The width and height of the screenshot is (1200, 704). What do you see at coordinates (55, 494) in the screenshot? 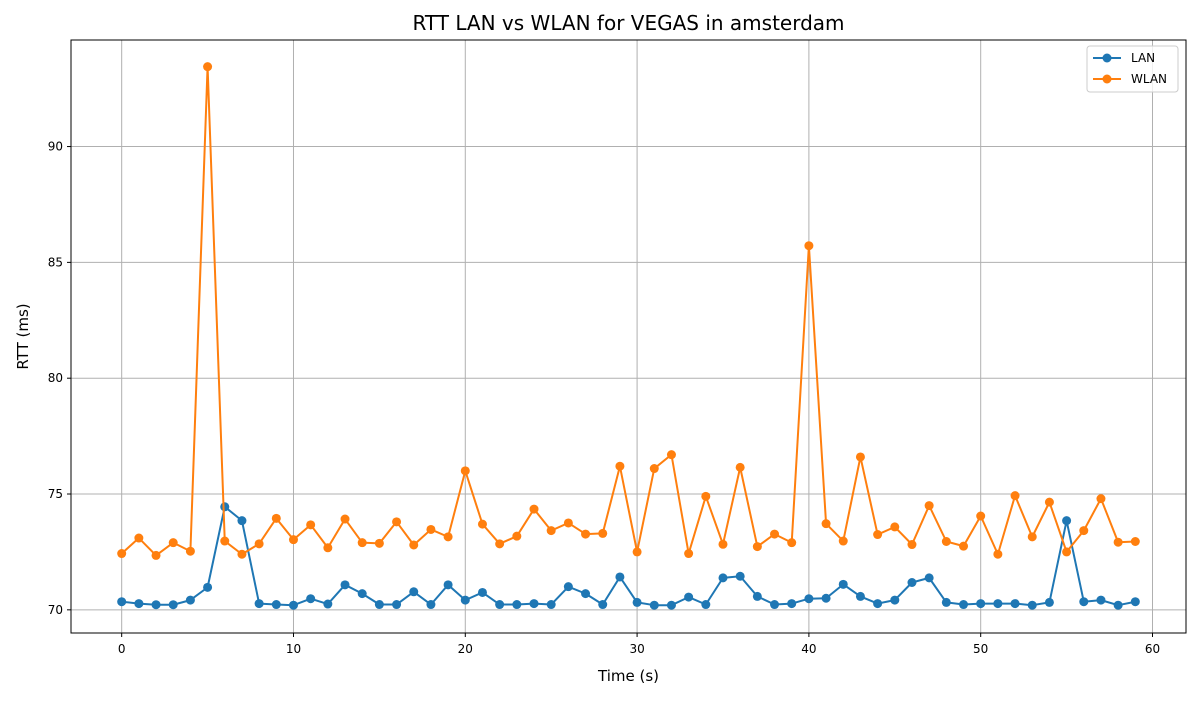
I see `y-tick-label: 75` at bounding box center [55, 494].